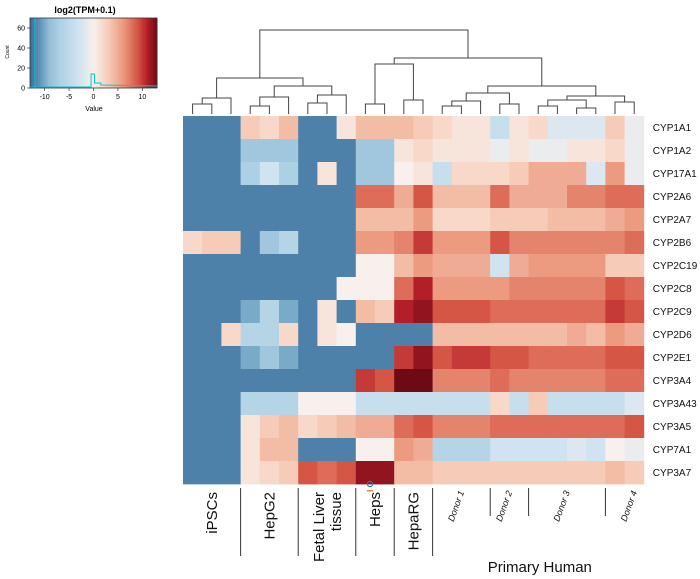 Image resolution: width=700 pixels, height=579 pixels. I want to click on group-label: Fetal Livertissue, so click(328, 527).